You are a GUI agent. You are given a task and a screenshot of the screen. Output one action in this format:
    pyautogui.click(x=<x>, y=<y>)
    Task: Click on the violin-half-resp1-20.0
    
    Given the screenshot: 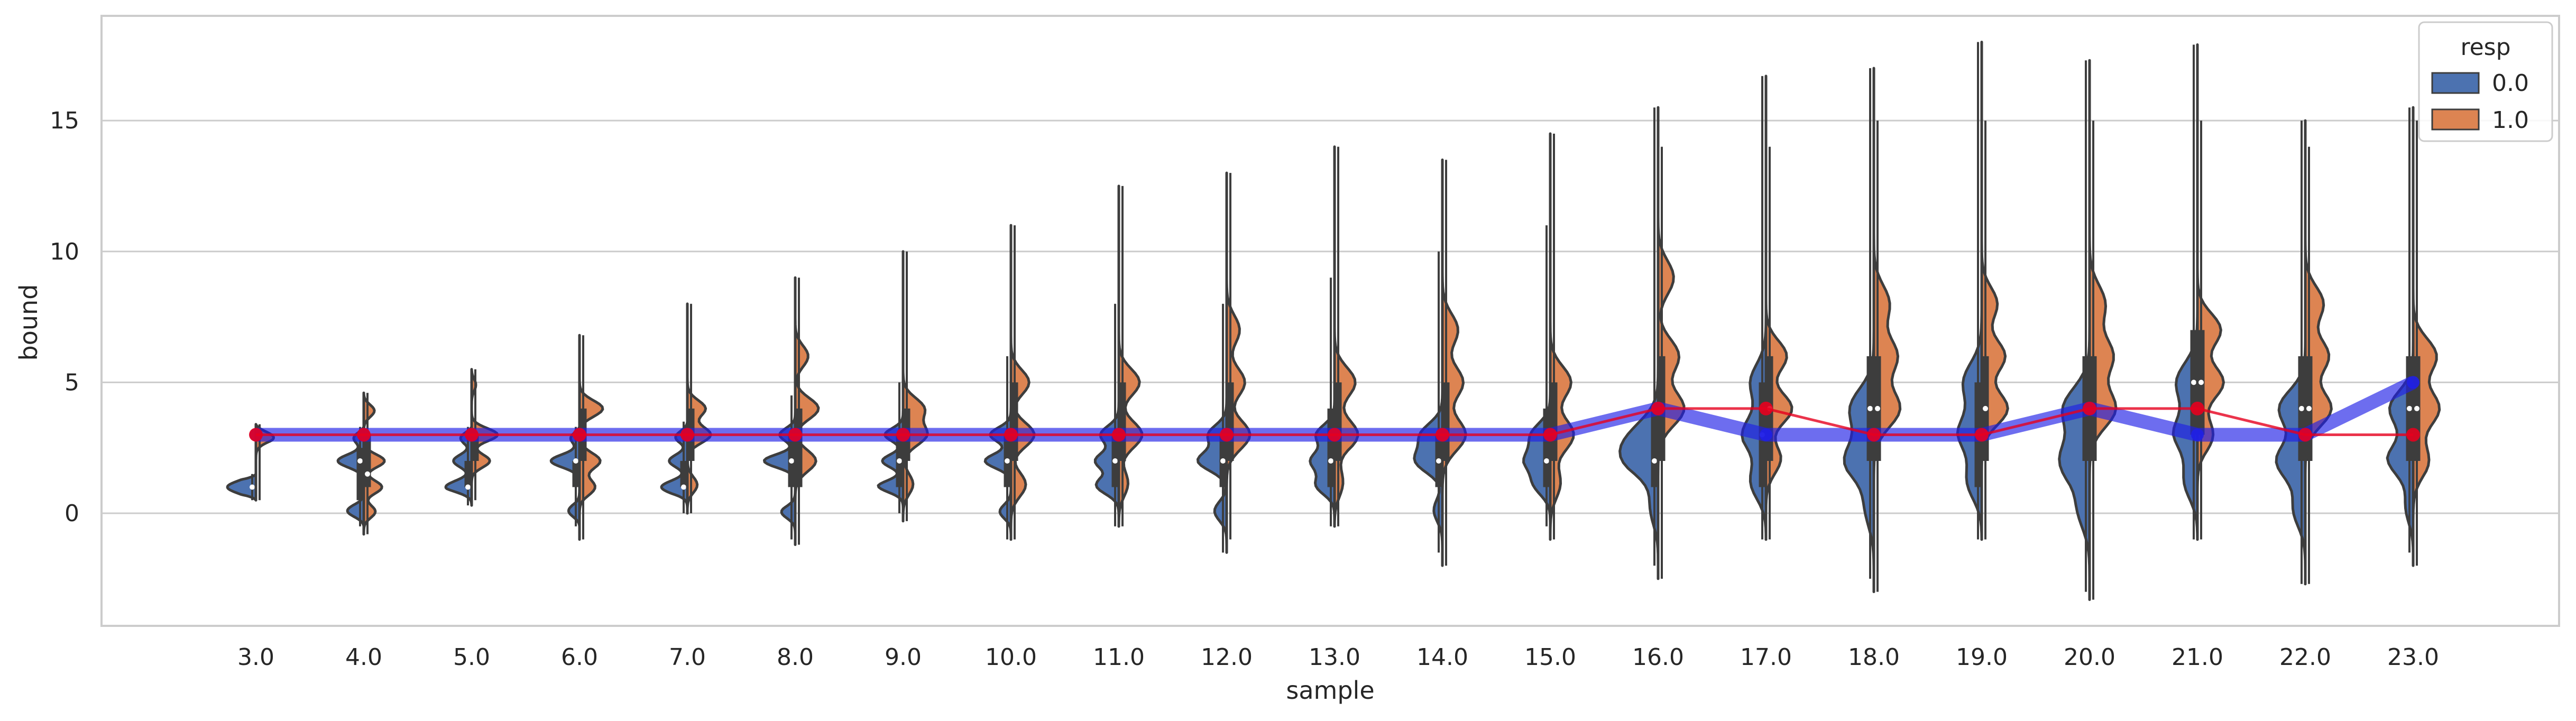 What is the action you would take?
    pyautogui.click(x=2103, y=360)
    